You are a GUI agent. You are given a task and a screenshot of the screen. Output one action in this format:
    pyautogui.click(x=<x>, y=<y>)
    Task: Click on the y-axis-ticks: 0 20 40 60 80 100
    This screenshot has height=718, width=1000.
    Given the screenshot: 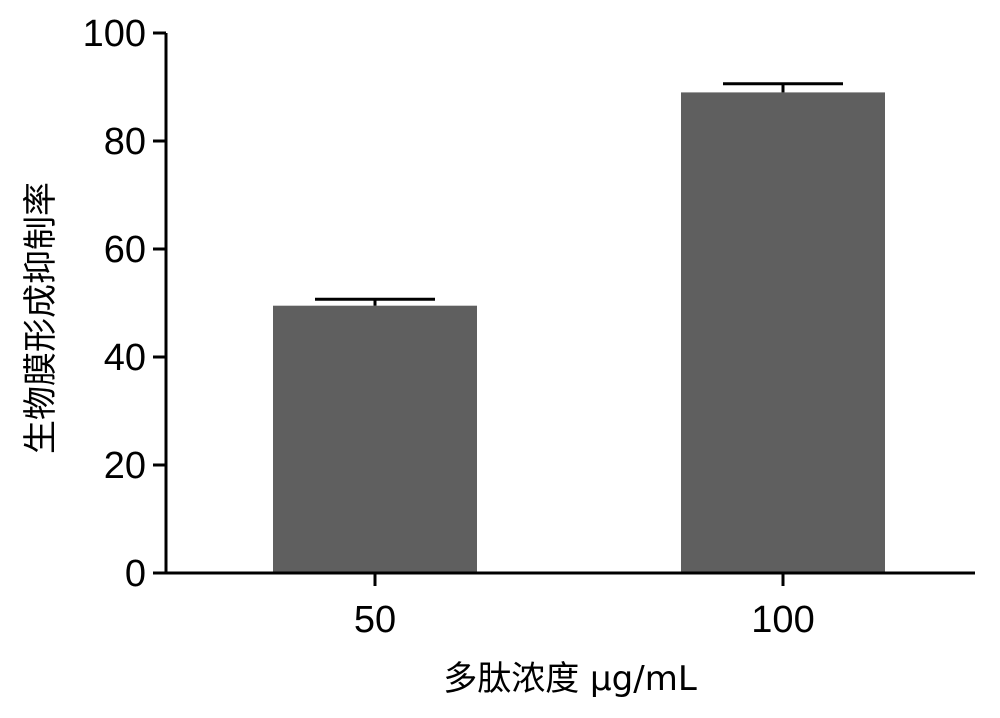 What is the action you would take?
    pyautogui.click(x=124, y=304)
    